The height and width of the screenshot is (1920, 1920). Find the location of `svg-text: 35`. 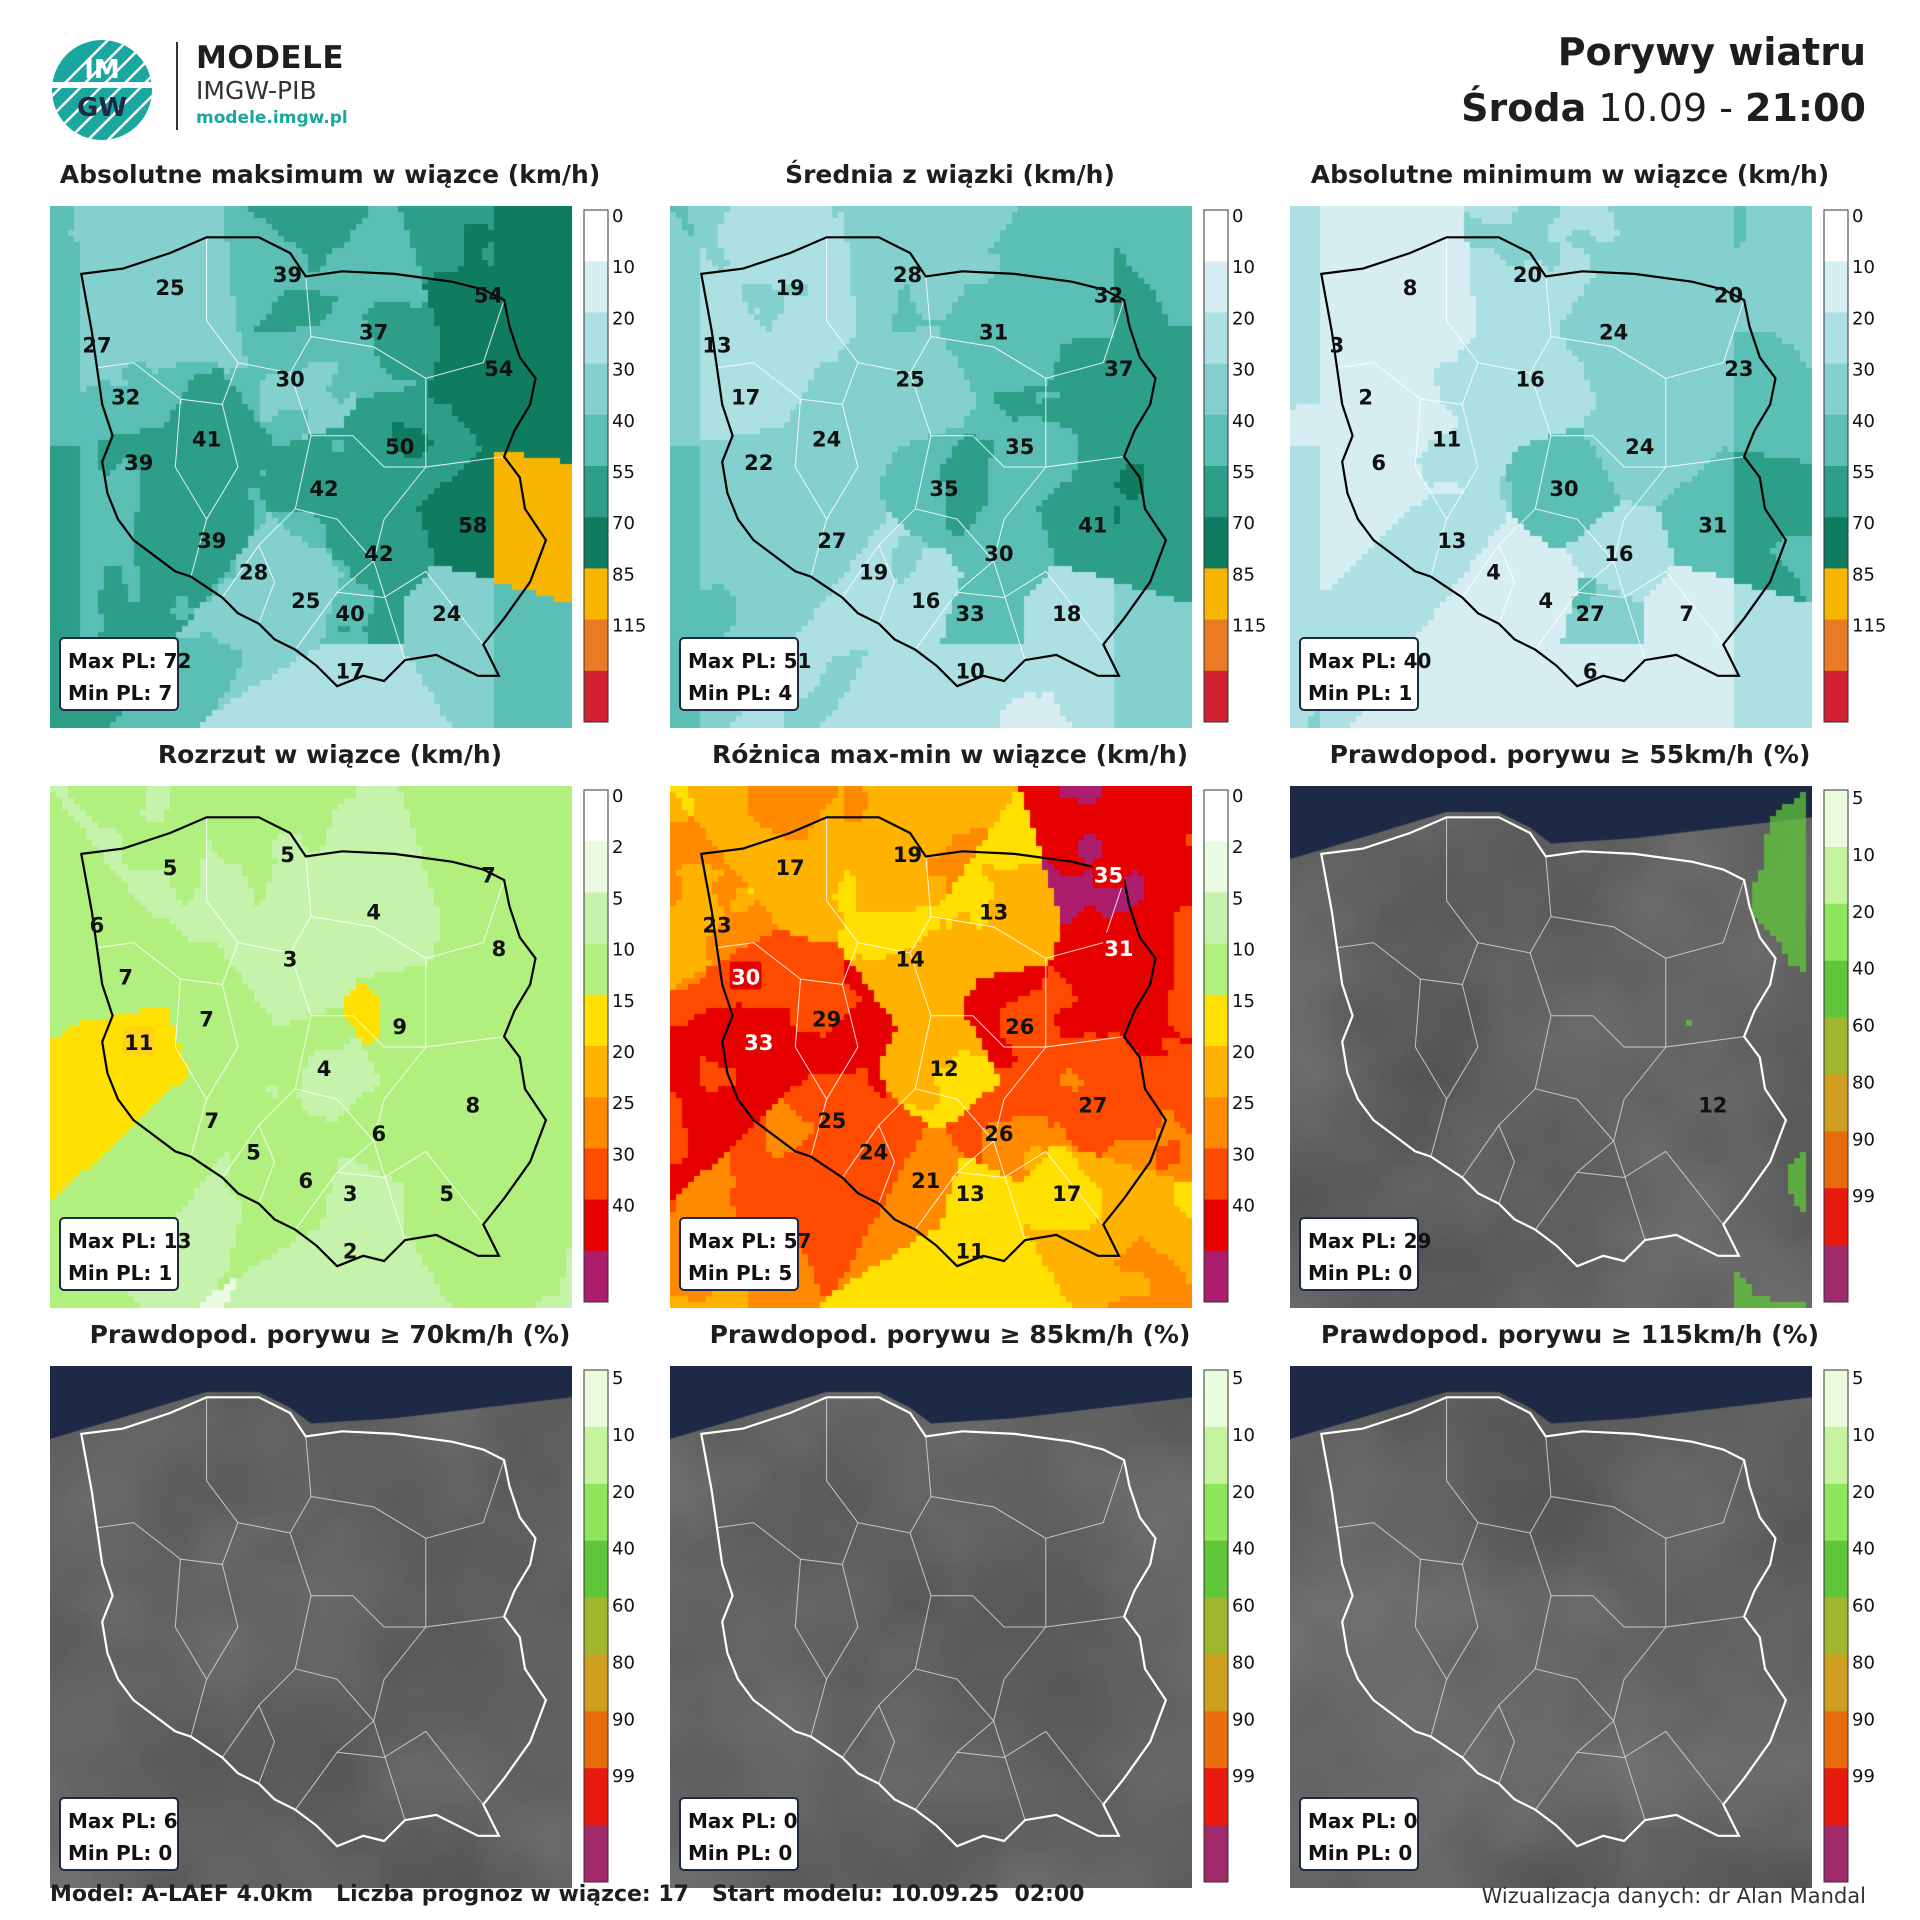

svg-text: 35 is located at coordinates (1019, 447).